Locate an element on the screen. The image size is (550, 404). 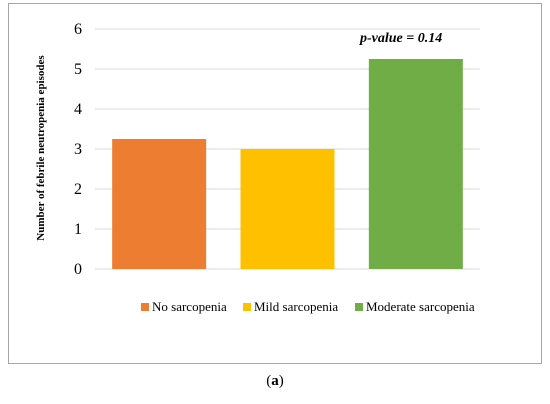
p-value-annotation: p-value = 0.14 is located at coordinates (400, 38).